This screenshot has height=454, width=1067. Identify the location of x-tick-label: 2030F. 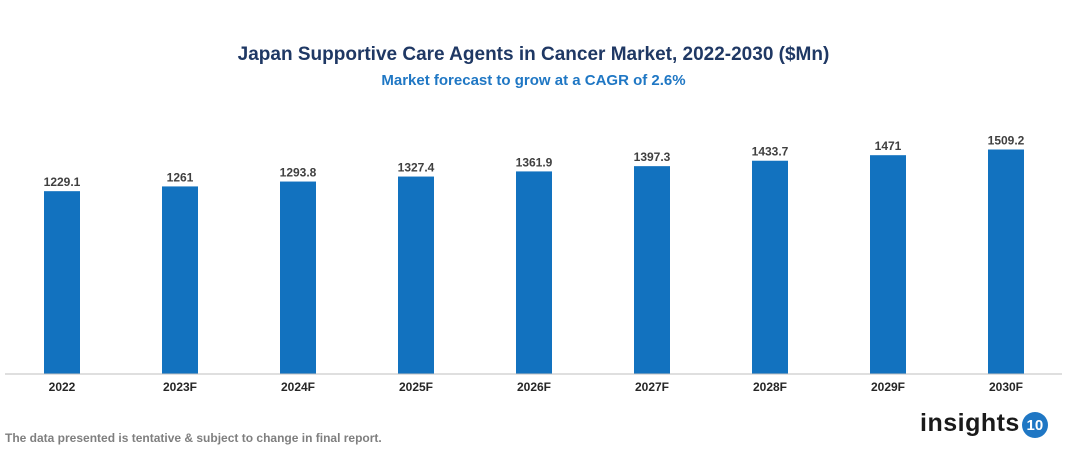
(1006, 387).